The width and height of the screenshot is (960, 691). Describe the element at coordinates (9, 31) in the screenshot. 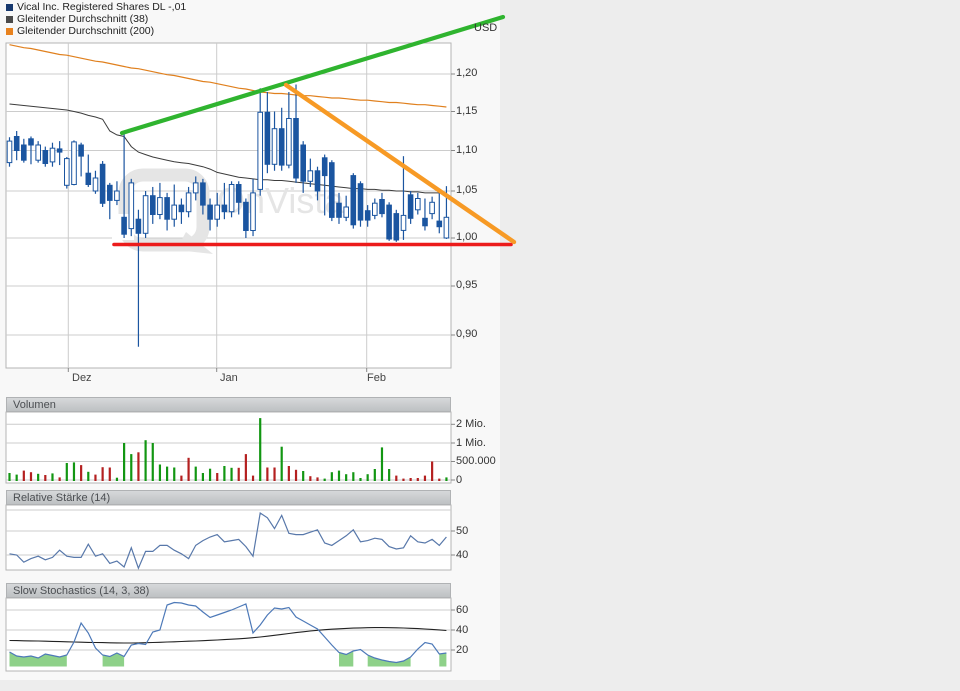

I see `ma200-swatch-icon` at that location.